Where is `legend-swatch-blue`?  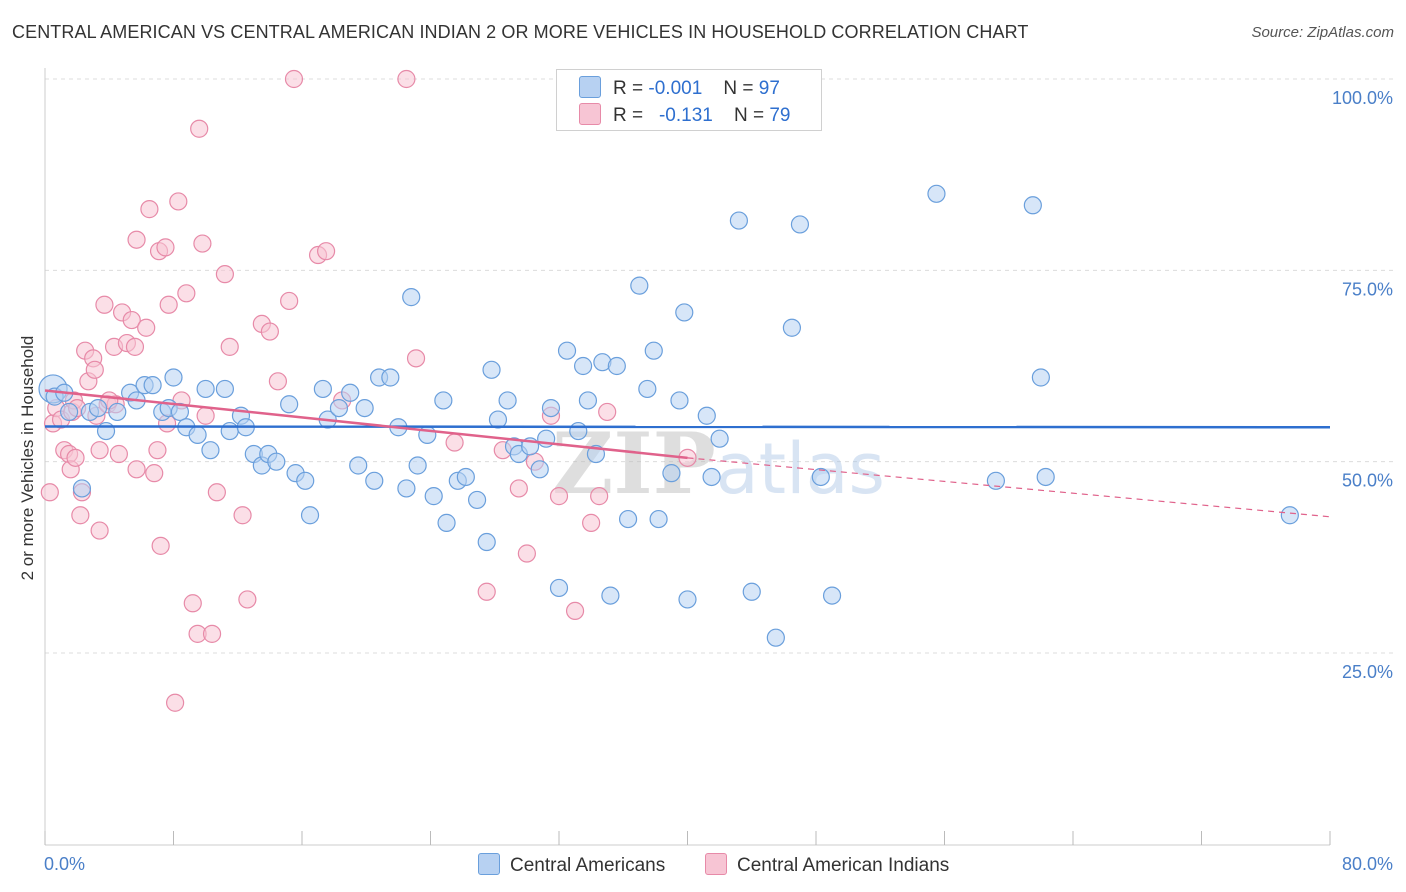 legend-swatch-blue is located at coordinates (489, 864).